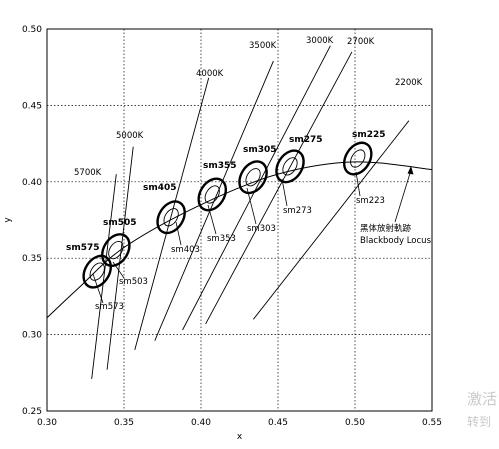 The image size is (499, 449). I want to click on cct-line-2200K, so click(331, 220).